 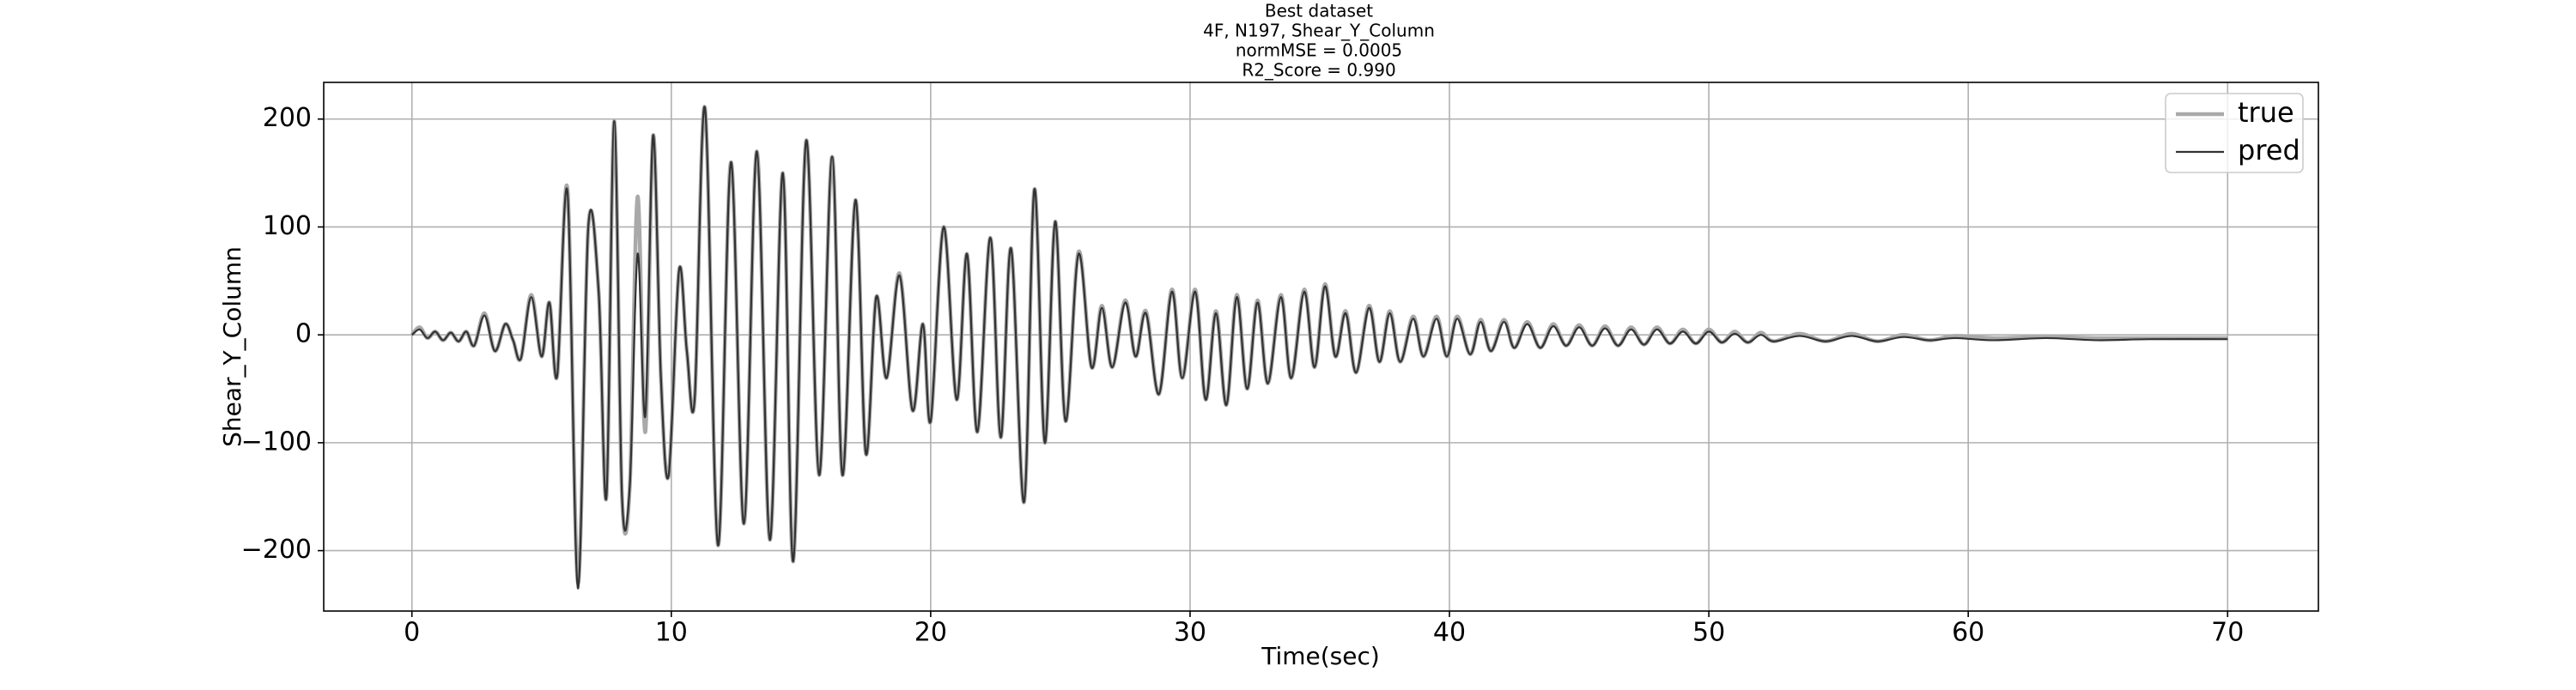 I want to click on y-tick-label: −200, so click(x=276, y=550).